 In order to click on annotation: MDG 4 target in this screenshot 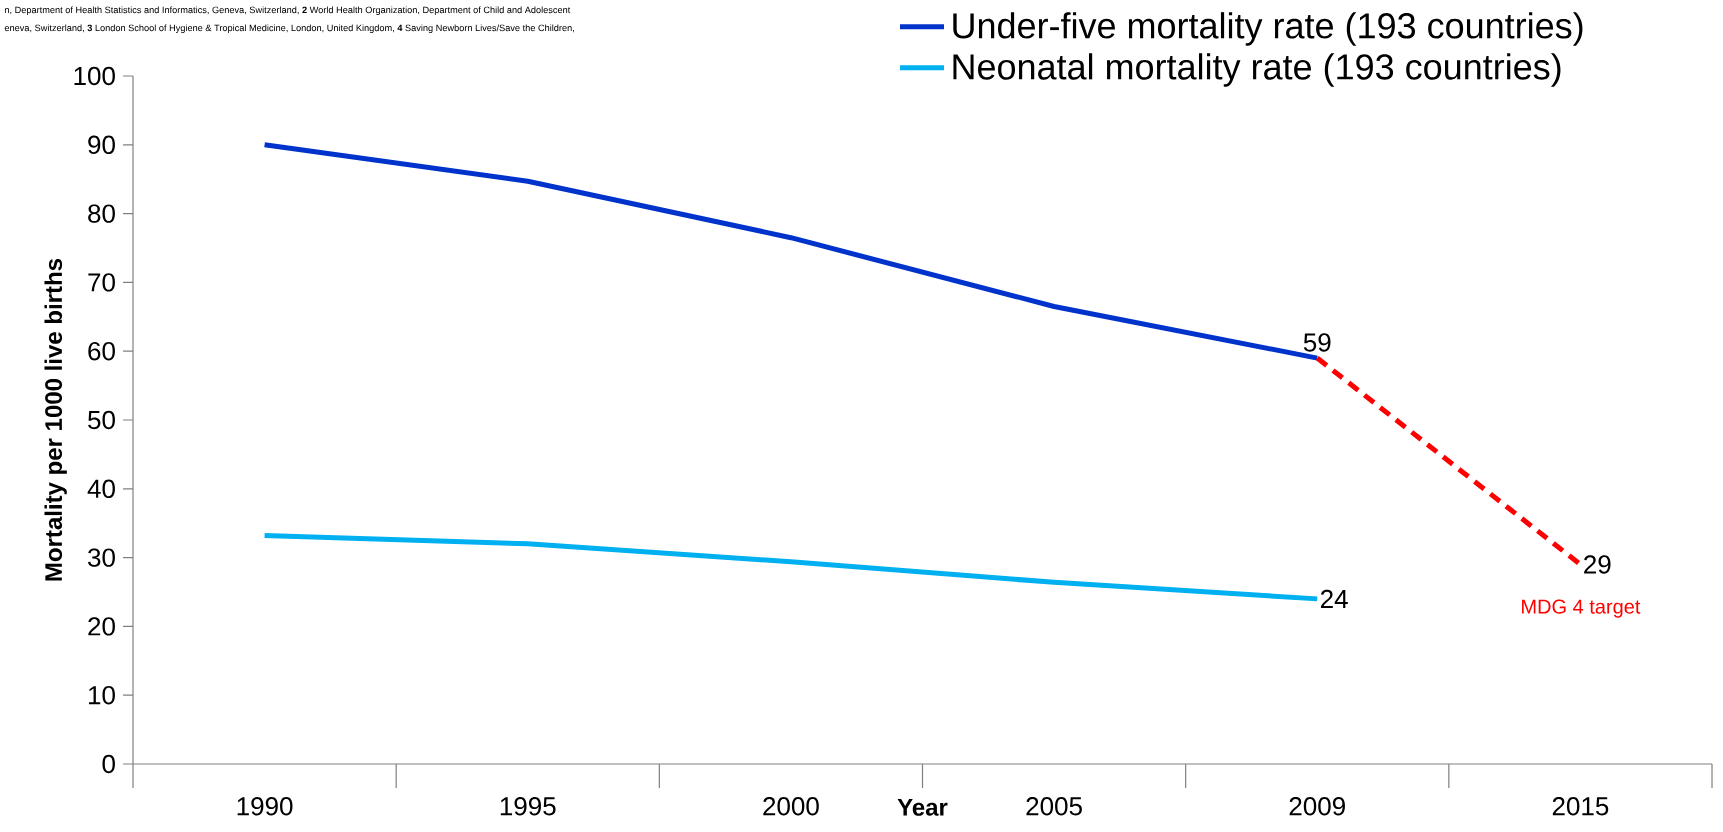, I will do `click(1581, 608)`.